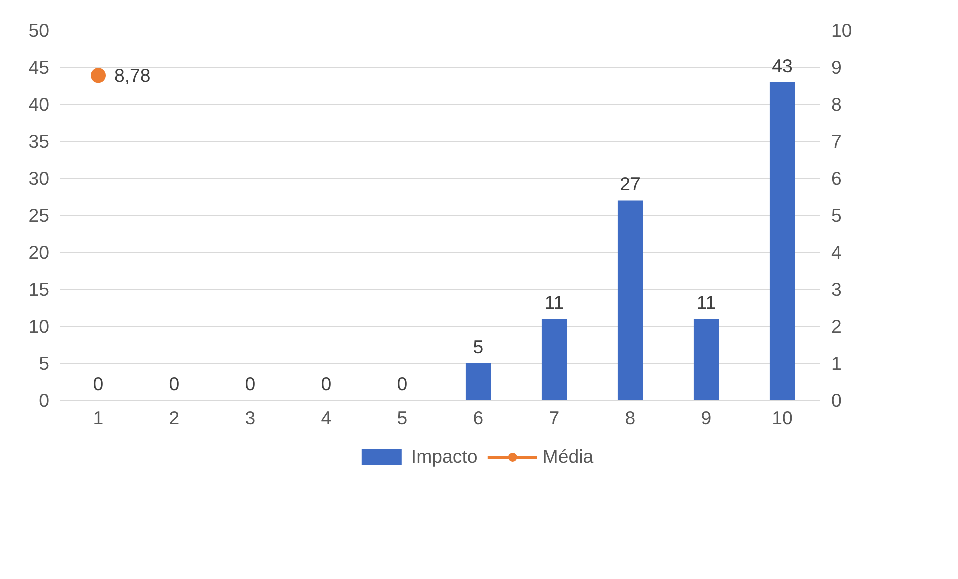 Image resolution: width=958 pixels, height=579 pixels. I want to click on data-label: 43, so click(782, 65).